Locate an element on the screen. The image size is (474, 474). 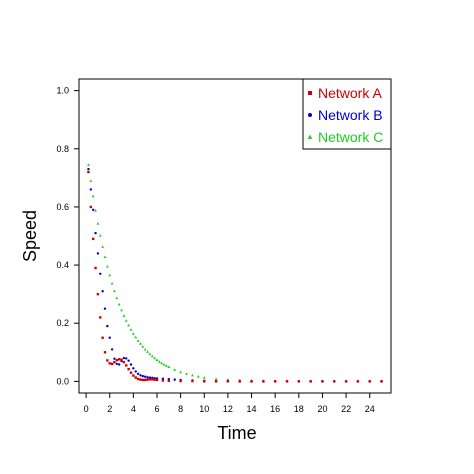
legend: Network A Network B Network C is located at coordinates (347, 114).